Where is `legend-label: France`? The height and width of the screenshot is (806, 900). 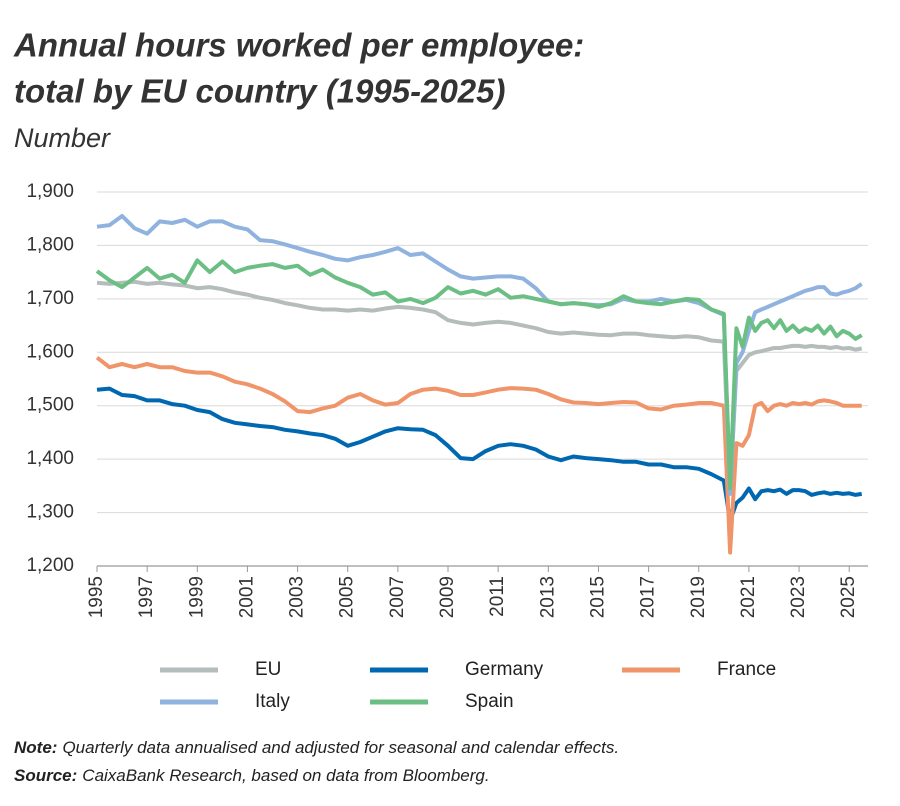 legend-label: France is located at coordinates (746, 669).